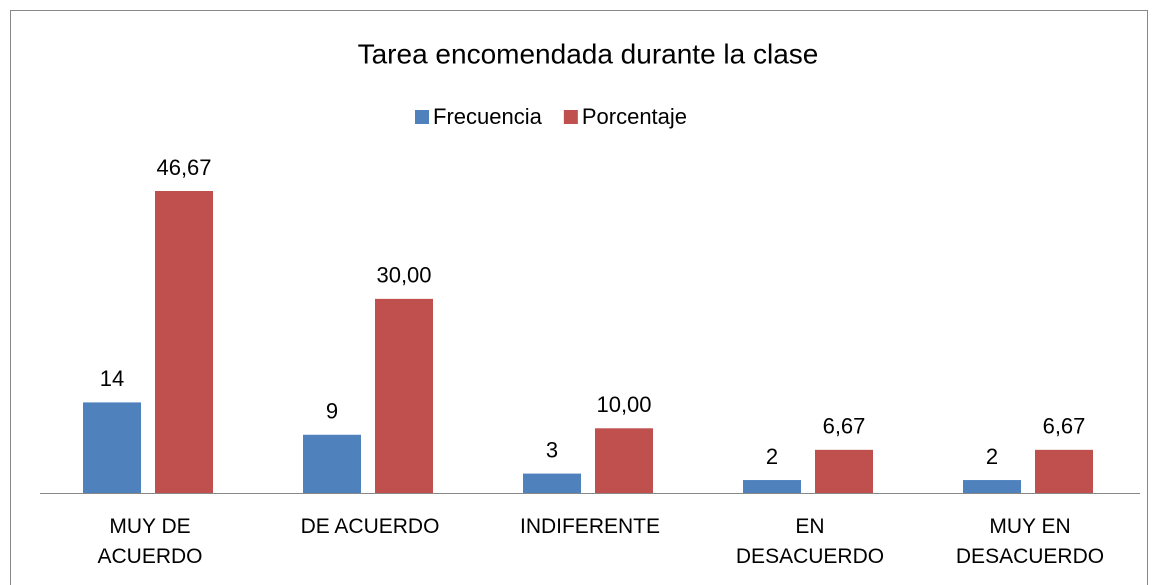 The image size is (1157, 585). Describe the element at coordinates (488, 116) in the screenshot. I see `legend-label: Frecuencia` at that location.